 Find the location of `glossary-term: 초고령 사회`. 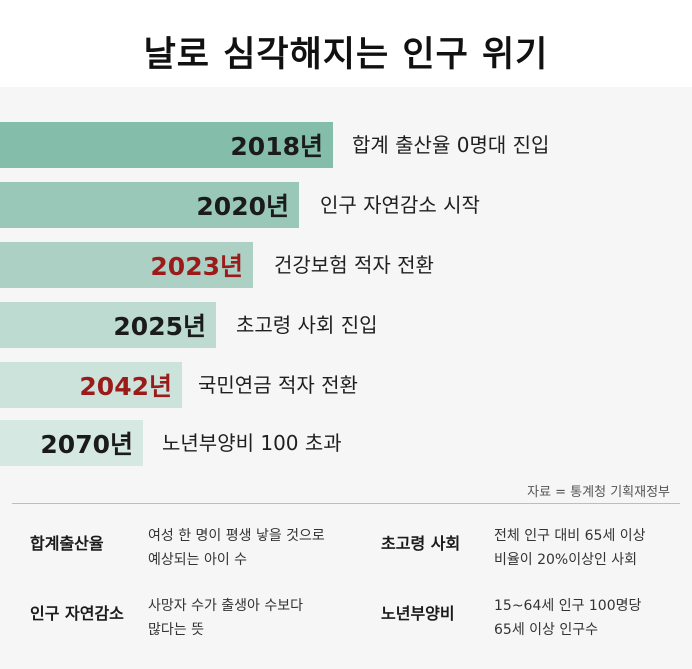

glossary-term: 초고령 사회 is located at coordinates (421, 543).